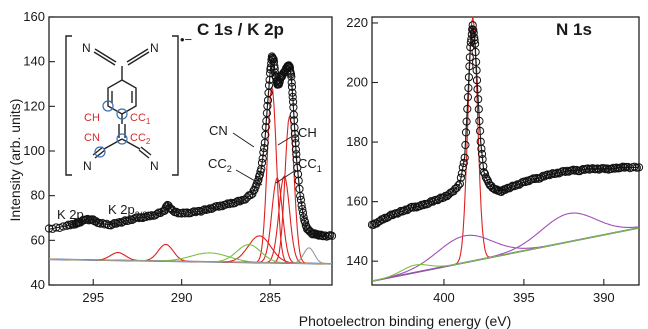  What do you see at coordinates (92, 138) in the screenshot?
I see `mol-label-cn: CN` at bounding box center [92, 138].